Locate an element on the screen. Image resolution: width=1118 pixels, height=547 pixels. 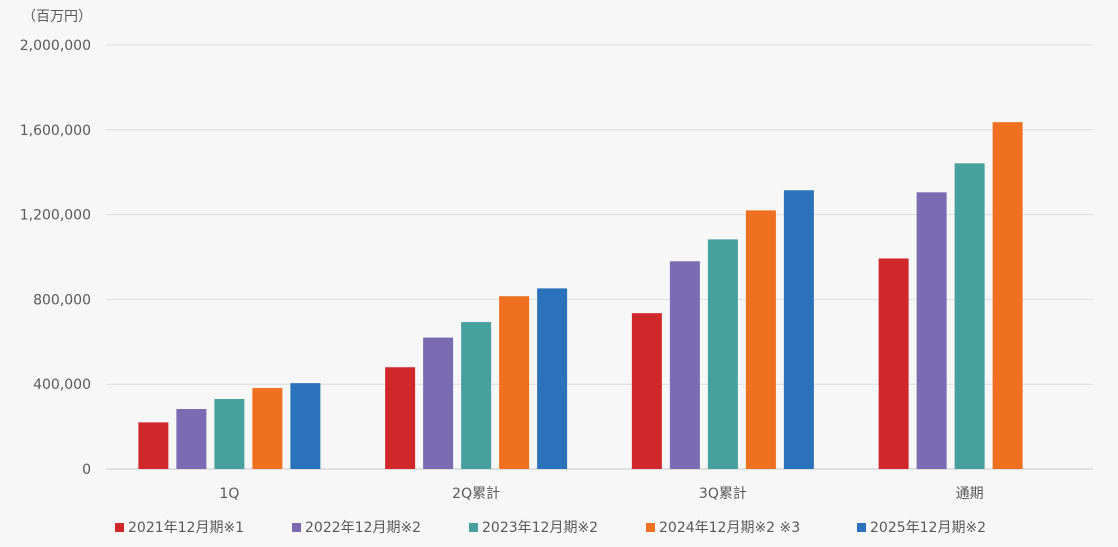
legend-label: 2024年12月期※2 ※3 is located at coordinates (729, 528).